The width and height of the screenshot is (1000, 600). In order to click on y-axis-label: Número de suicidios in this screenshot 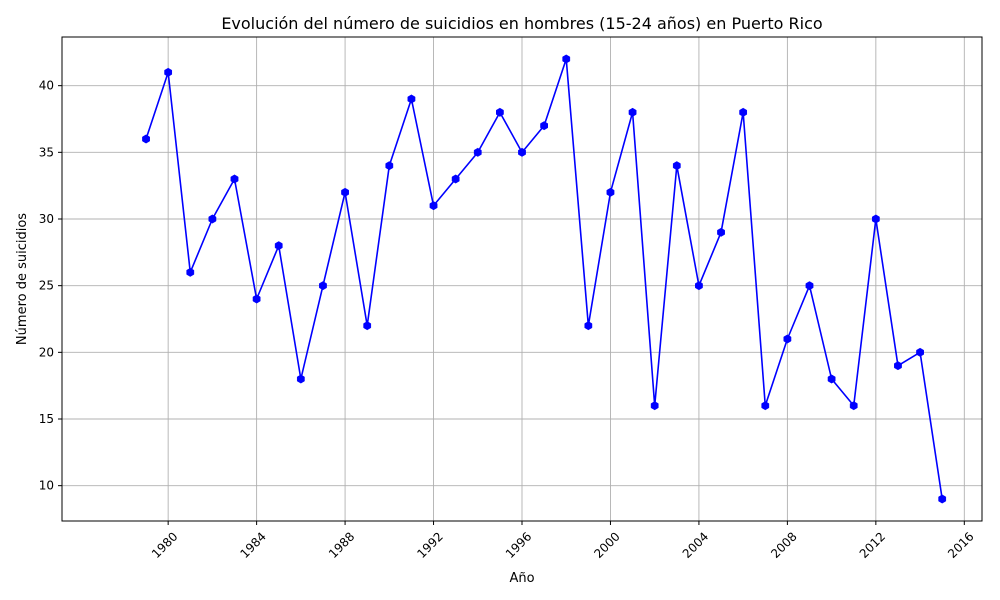, I will do `click(22, 279)`.